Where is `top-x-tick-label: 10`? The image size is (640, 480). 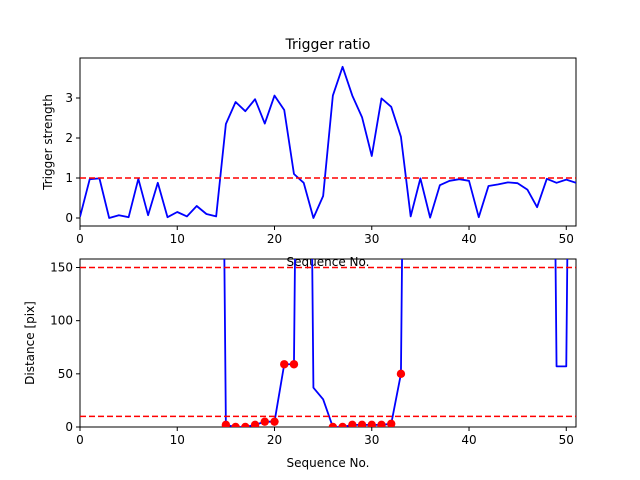
top-x-tick-label: 10 is located at coordinates (177, 239).